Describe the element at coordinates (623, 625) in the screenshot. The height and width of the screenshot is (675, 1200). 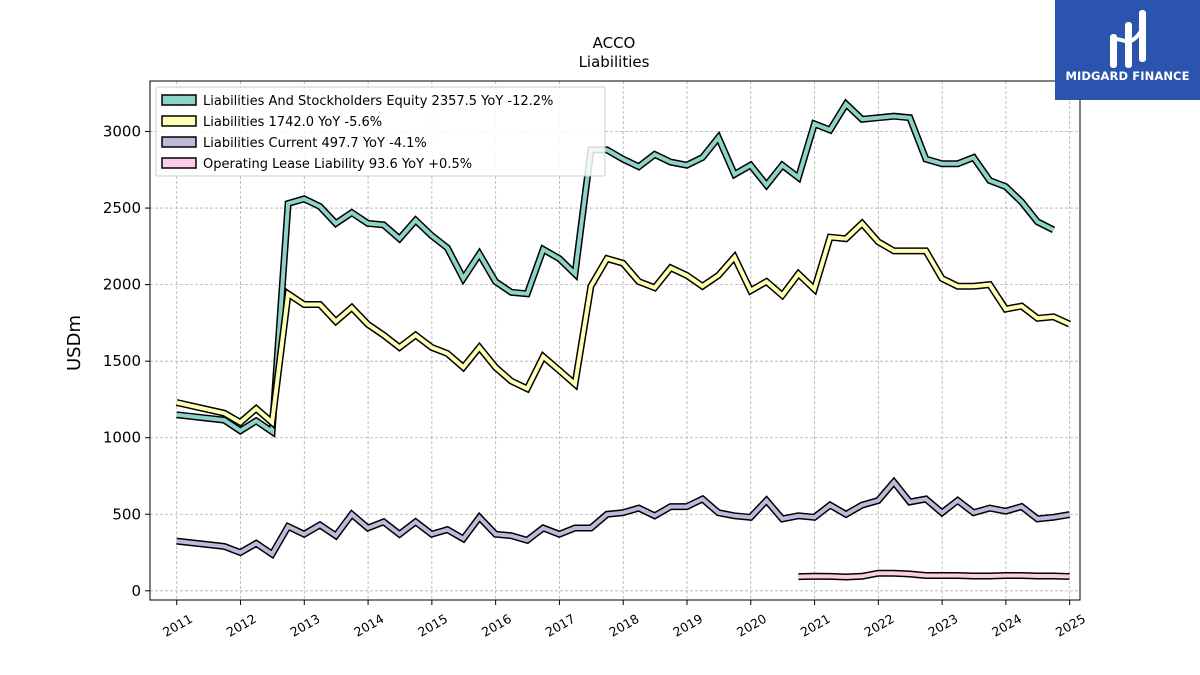
I see `x-tick-label: 2018` at that location.